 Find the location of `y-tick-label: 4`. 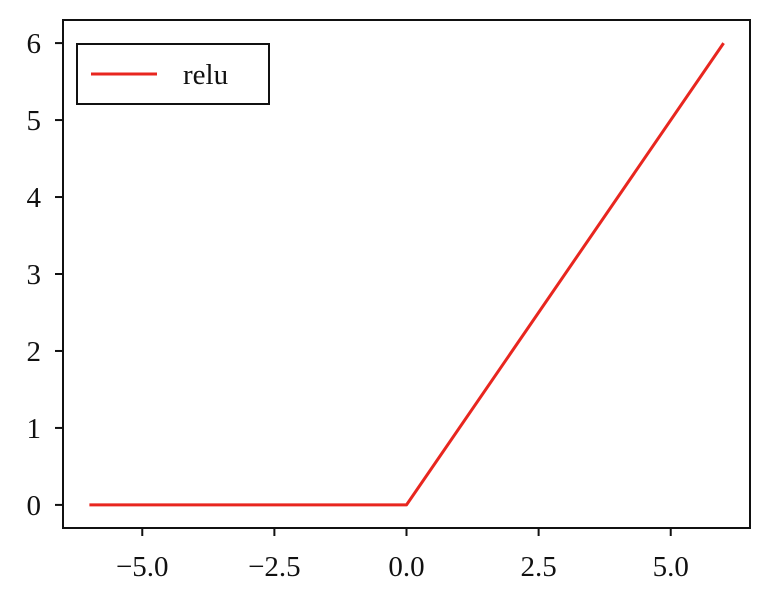

y-tick-label: 4 is located at coordinates (34, 198).